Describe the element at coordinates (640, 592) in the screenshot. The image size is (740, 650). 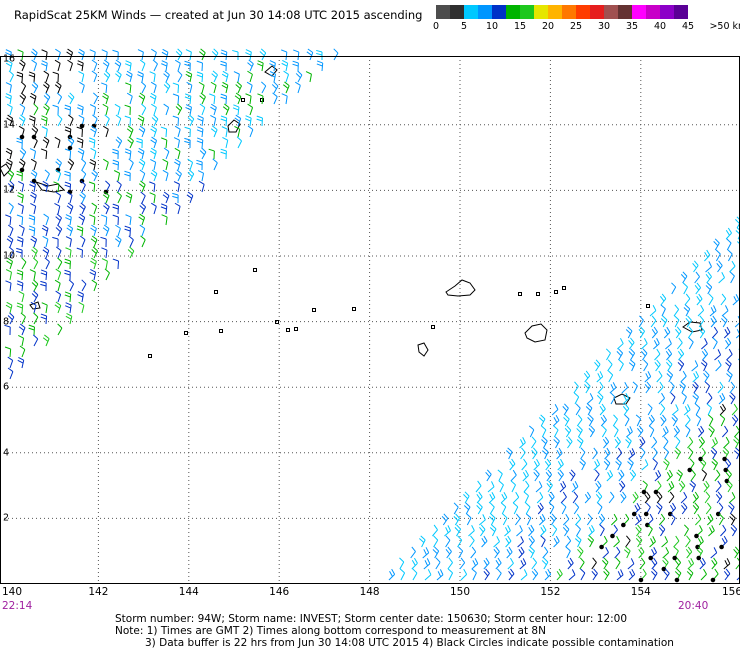
I see `lon-tick: 154` at that location.